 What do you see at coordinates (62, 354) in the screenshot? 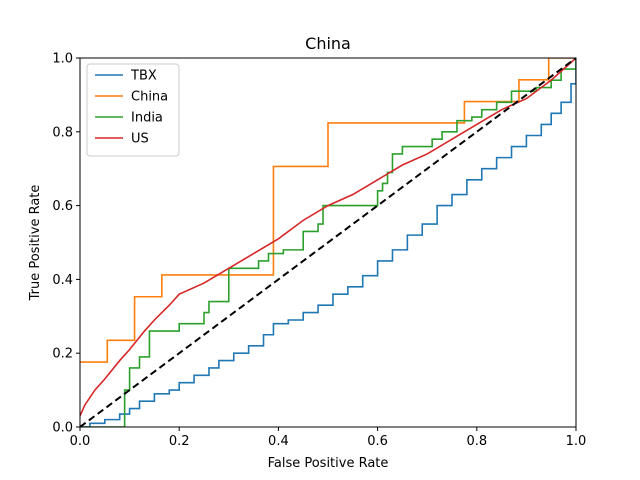
I see `y-tick-label: 0.2` at bounding box center [62, 354].